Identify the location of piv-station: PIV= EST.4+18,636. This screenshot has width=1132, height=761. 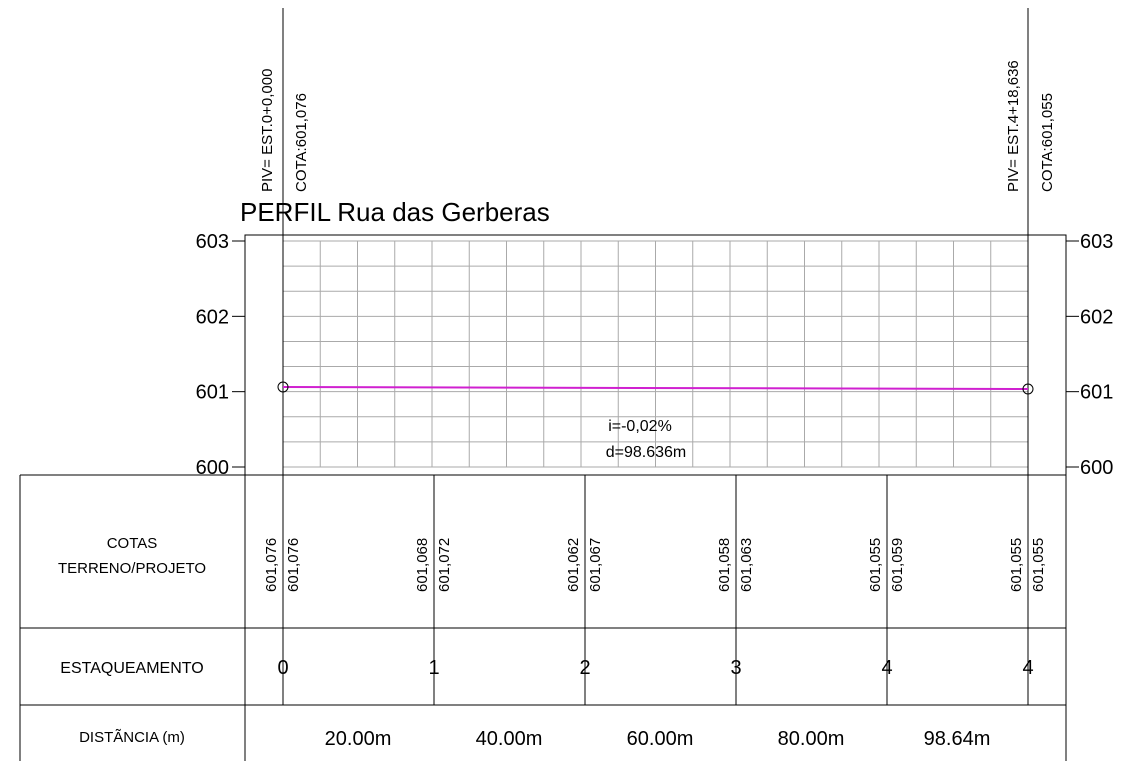
(1013, 126).